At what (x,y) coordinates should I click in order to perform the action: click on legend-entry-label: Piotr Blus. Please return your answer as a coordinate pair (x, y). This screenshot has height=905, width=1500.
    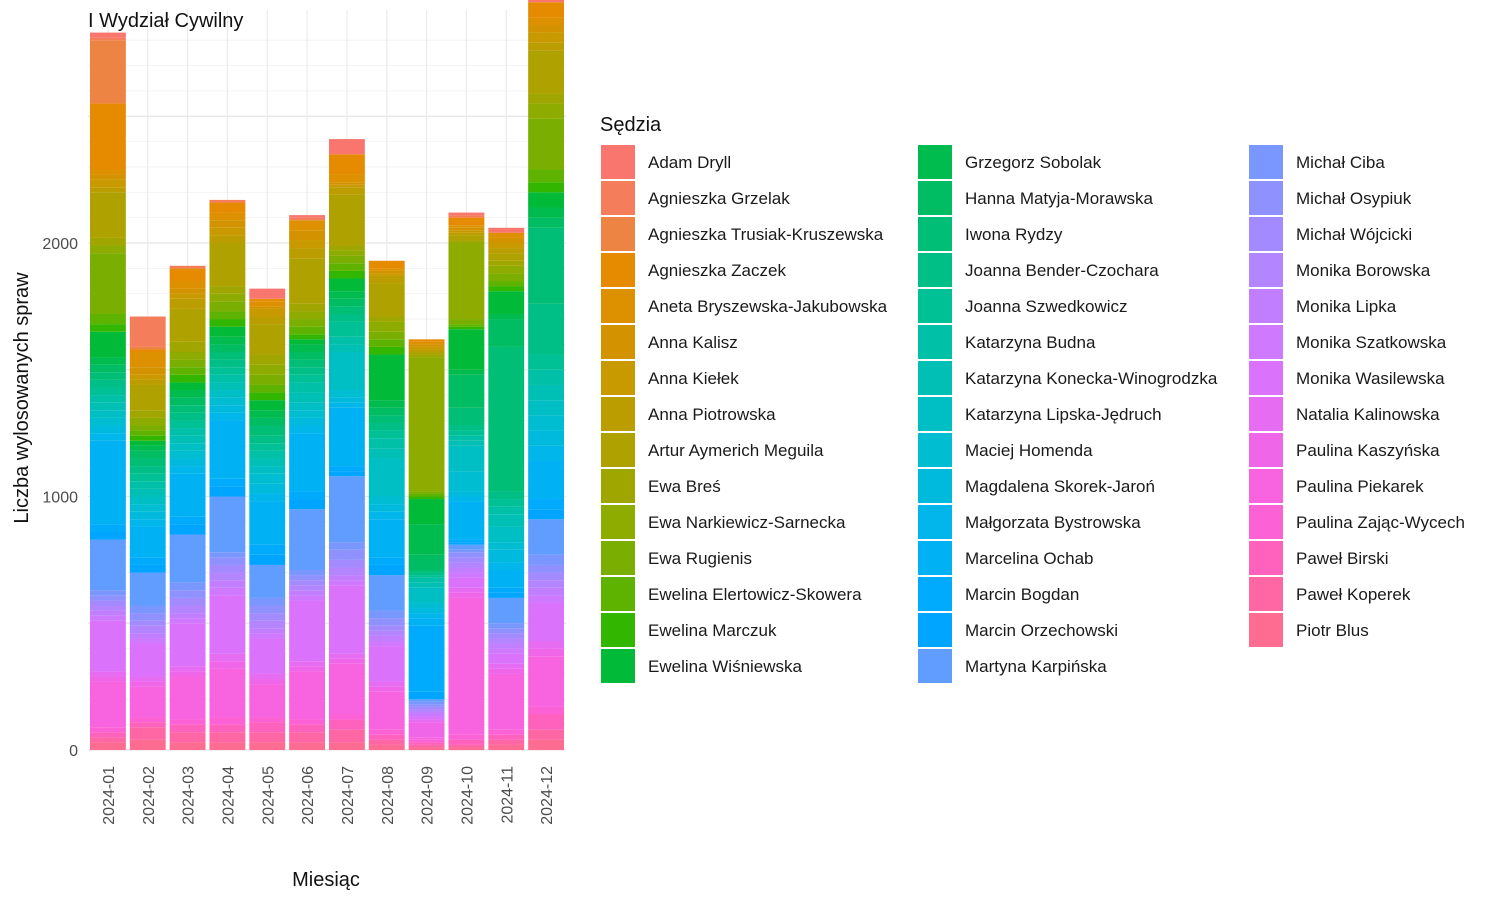
    Looking at the image, I should click on (1332, 630).